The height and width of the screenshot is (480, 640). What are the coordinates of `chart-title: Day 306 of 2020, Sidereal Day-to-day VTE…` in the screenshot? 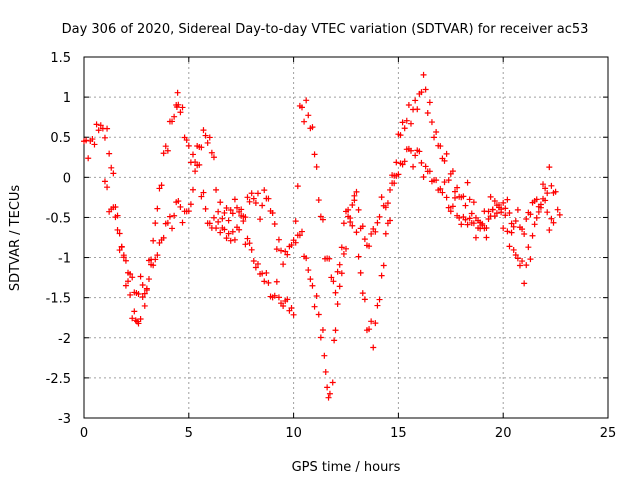 It's located at (325, 29).